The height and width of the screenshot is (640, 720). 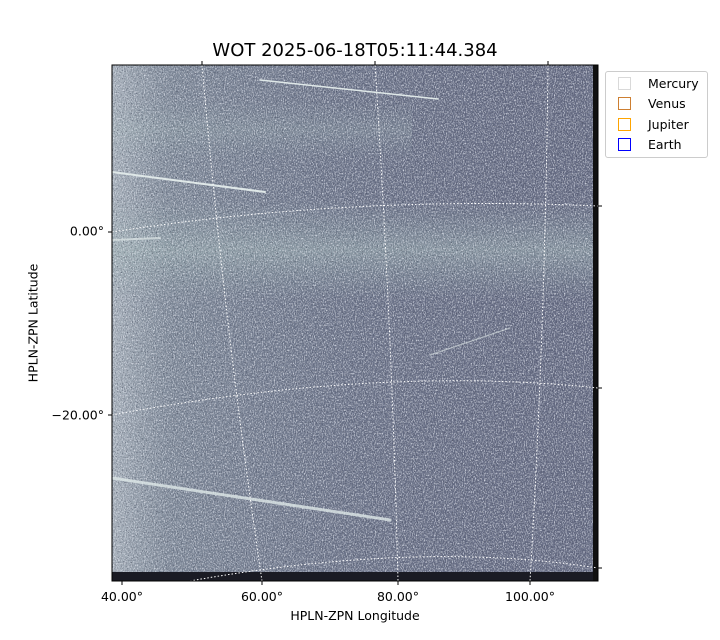 I want to click on legend-item-mercury: Mercury, so click(x=658, y=83).